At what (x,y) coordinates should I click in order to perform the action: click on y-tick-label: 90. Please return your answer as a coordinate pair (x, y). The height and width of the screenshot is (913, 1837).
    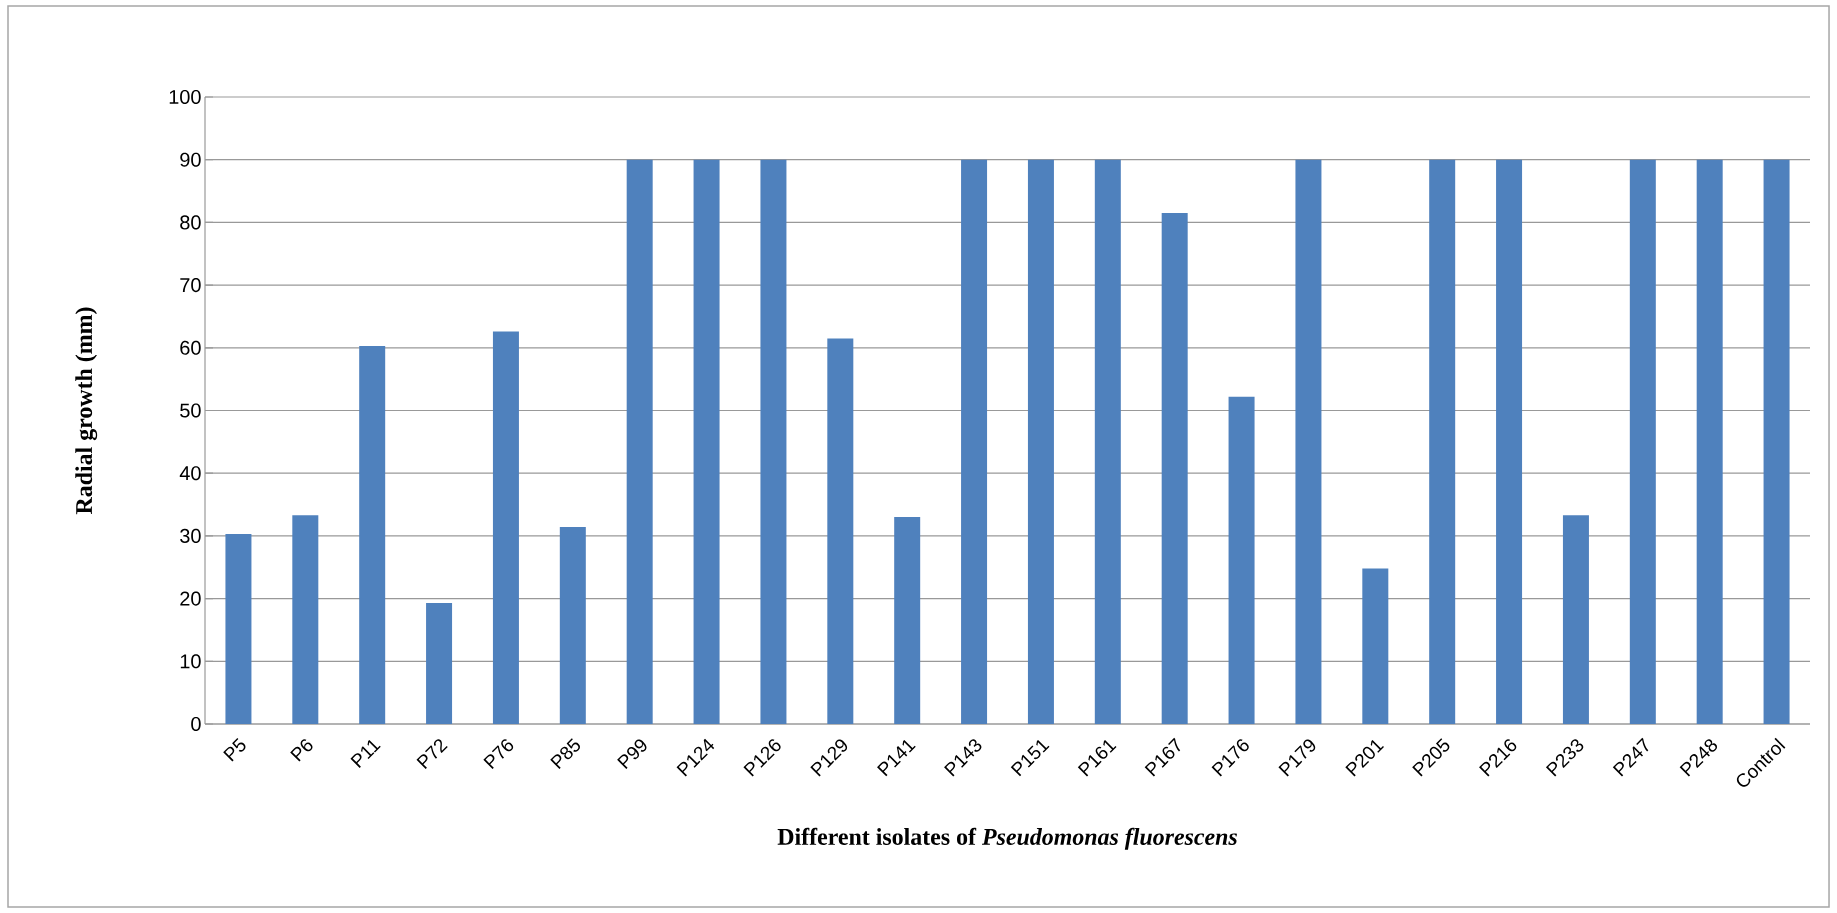
    Looking at the image, I should click on (190, 159).